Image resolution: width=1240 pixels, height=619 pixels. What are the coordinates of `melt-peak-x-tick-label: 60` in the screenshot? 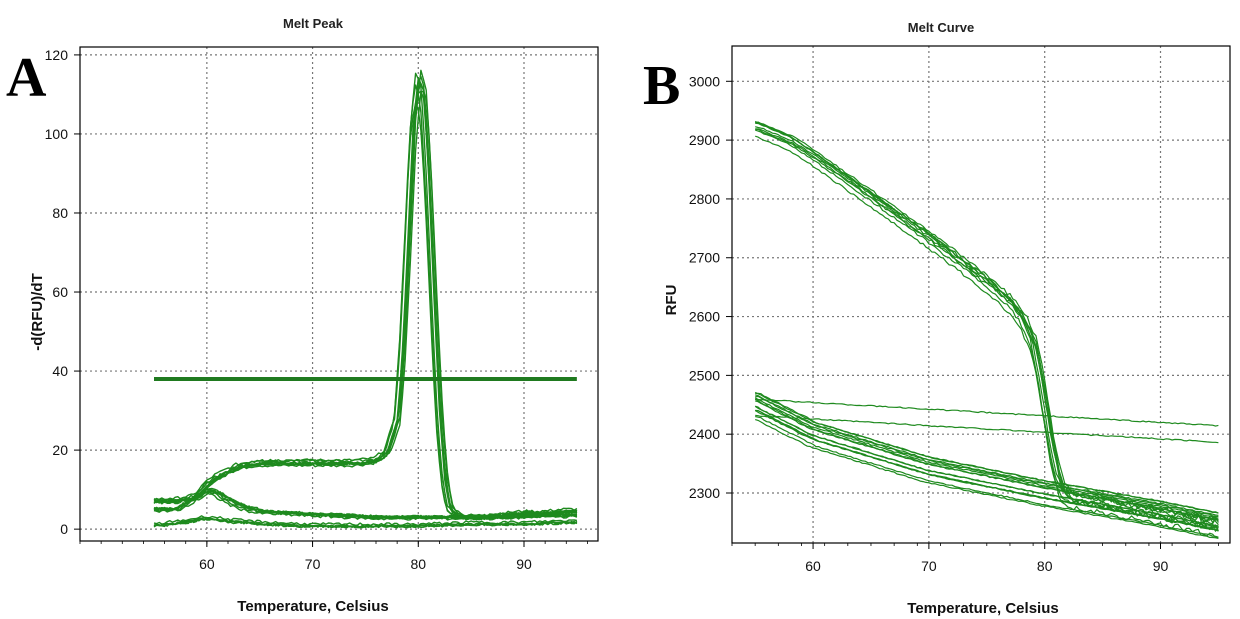 It's located at (207, 564).